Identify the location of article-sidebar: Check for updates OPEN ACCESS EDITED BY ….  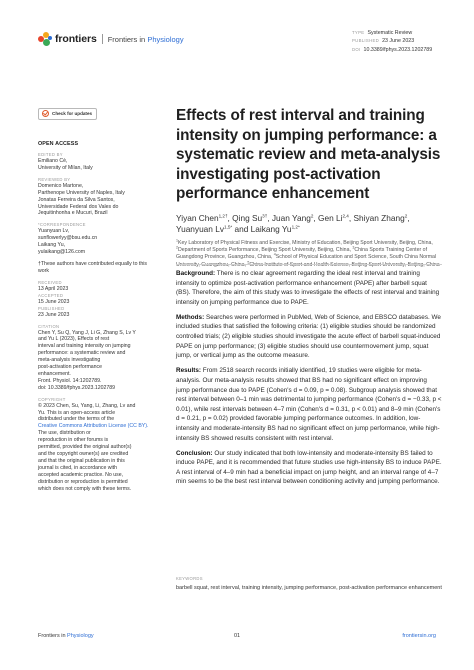
(94, 298).